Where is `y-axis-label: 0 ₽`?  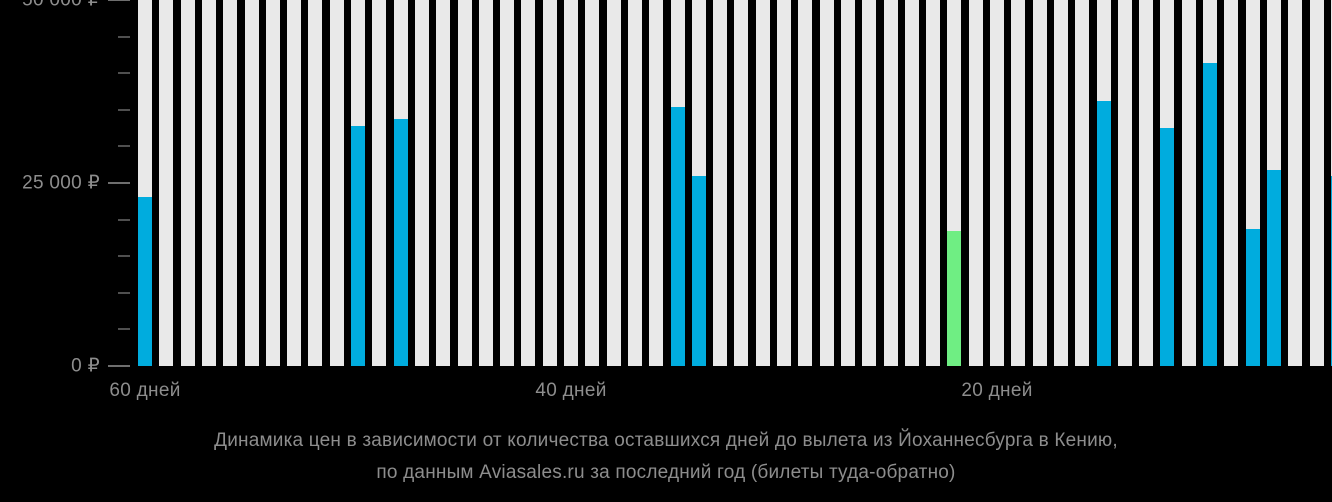
y-axis-label: 0 ₽ is located at coordinates (85, 366).